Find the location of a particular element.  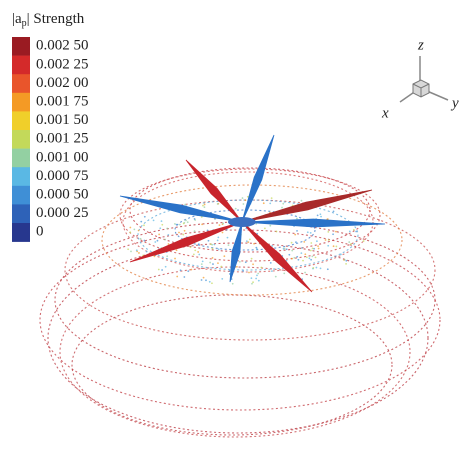

x-label: x is located at coordinates (385, 113).